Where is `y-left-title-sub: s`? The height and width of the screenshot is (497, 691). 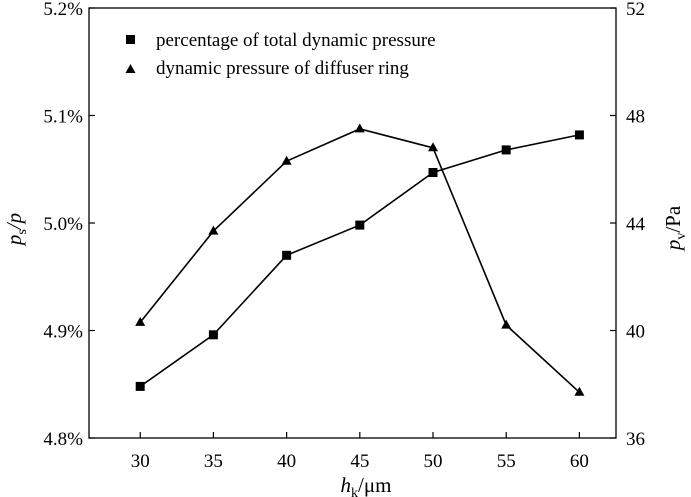 y-left-title-sub: s is located at coordinates (22, 231).